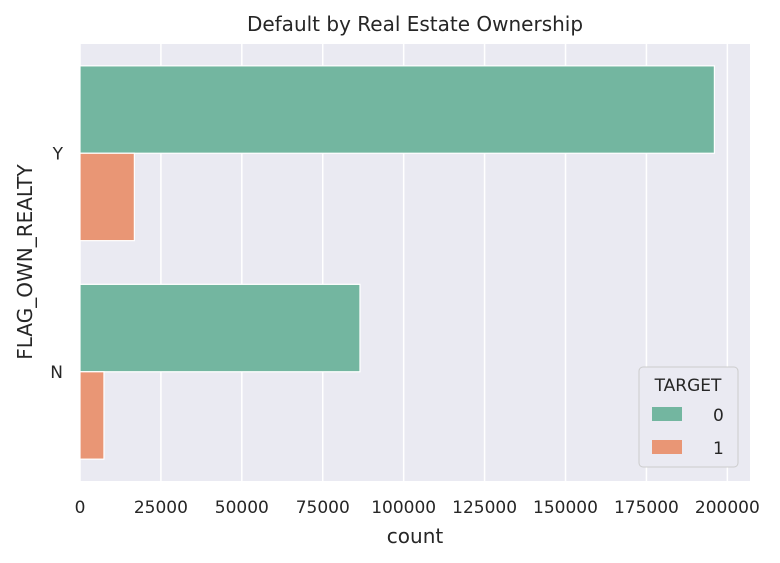 The image size is (780, 563). Describe the element at coordinates (484, 508) in the screenshot. I see `x-tick-label: 125000` at that location.